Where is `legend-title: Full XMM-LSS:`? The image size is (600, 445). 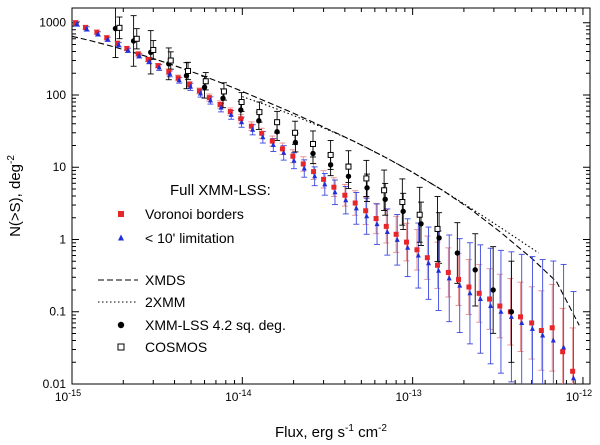
legend-title: Full XMM-LSS: is located at coordinates (220, 190).